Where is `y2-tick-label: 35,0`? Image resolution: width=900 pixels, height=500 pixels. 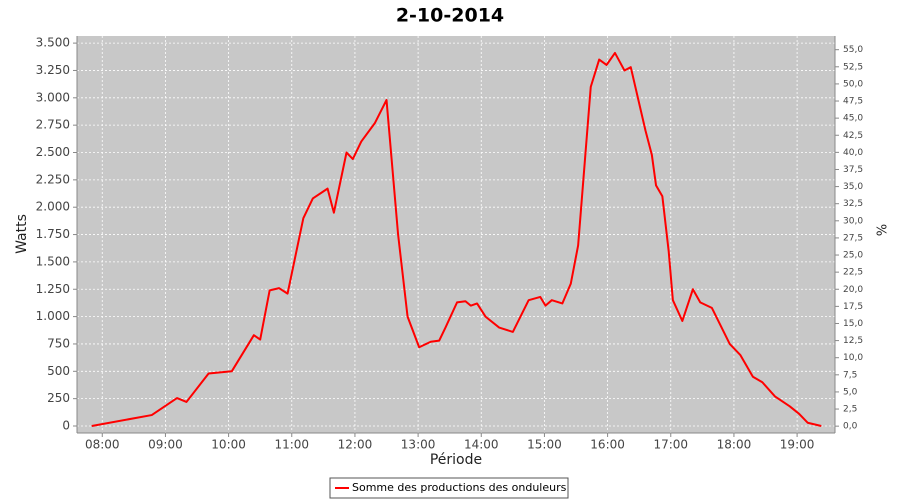 y2-tick-label: 35,0 is located at coordinates (853, 187).